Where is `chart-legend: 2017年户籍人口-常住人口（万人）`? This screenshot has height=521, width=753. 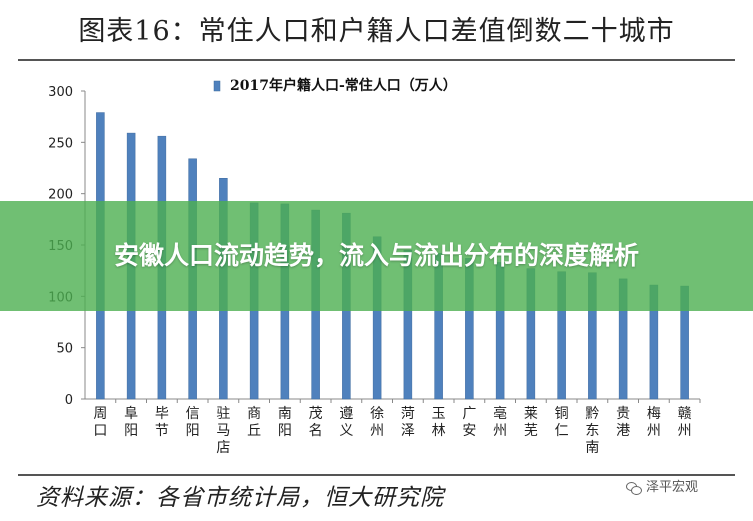 chart-legend: 2017年户籍人口-常住人口（万人） is located at coordinates (335, 85).